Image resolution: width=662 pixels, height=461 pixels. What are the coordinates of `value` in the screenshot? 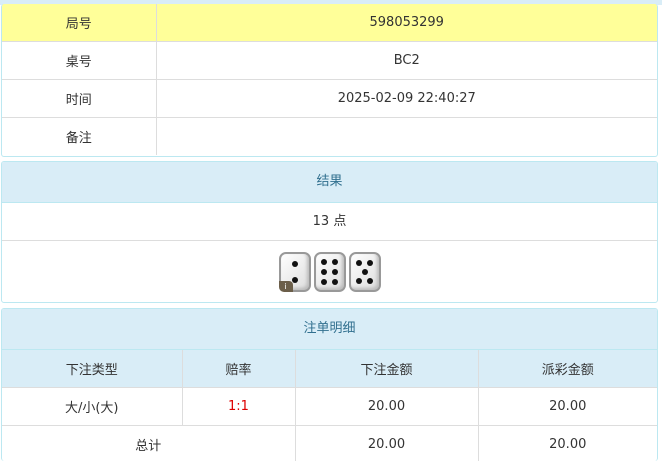 It's located at (406, 136).